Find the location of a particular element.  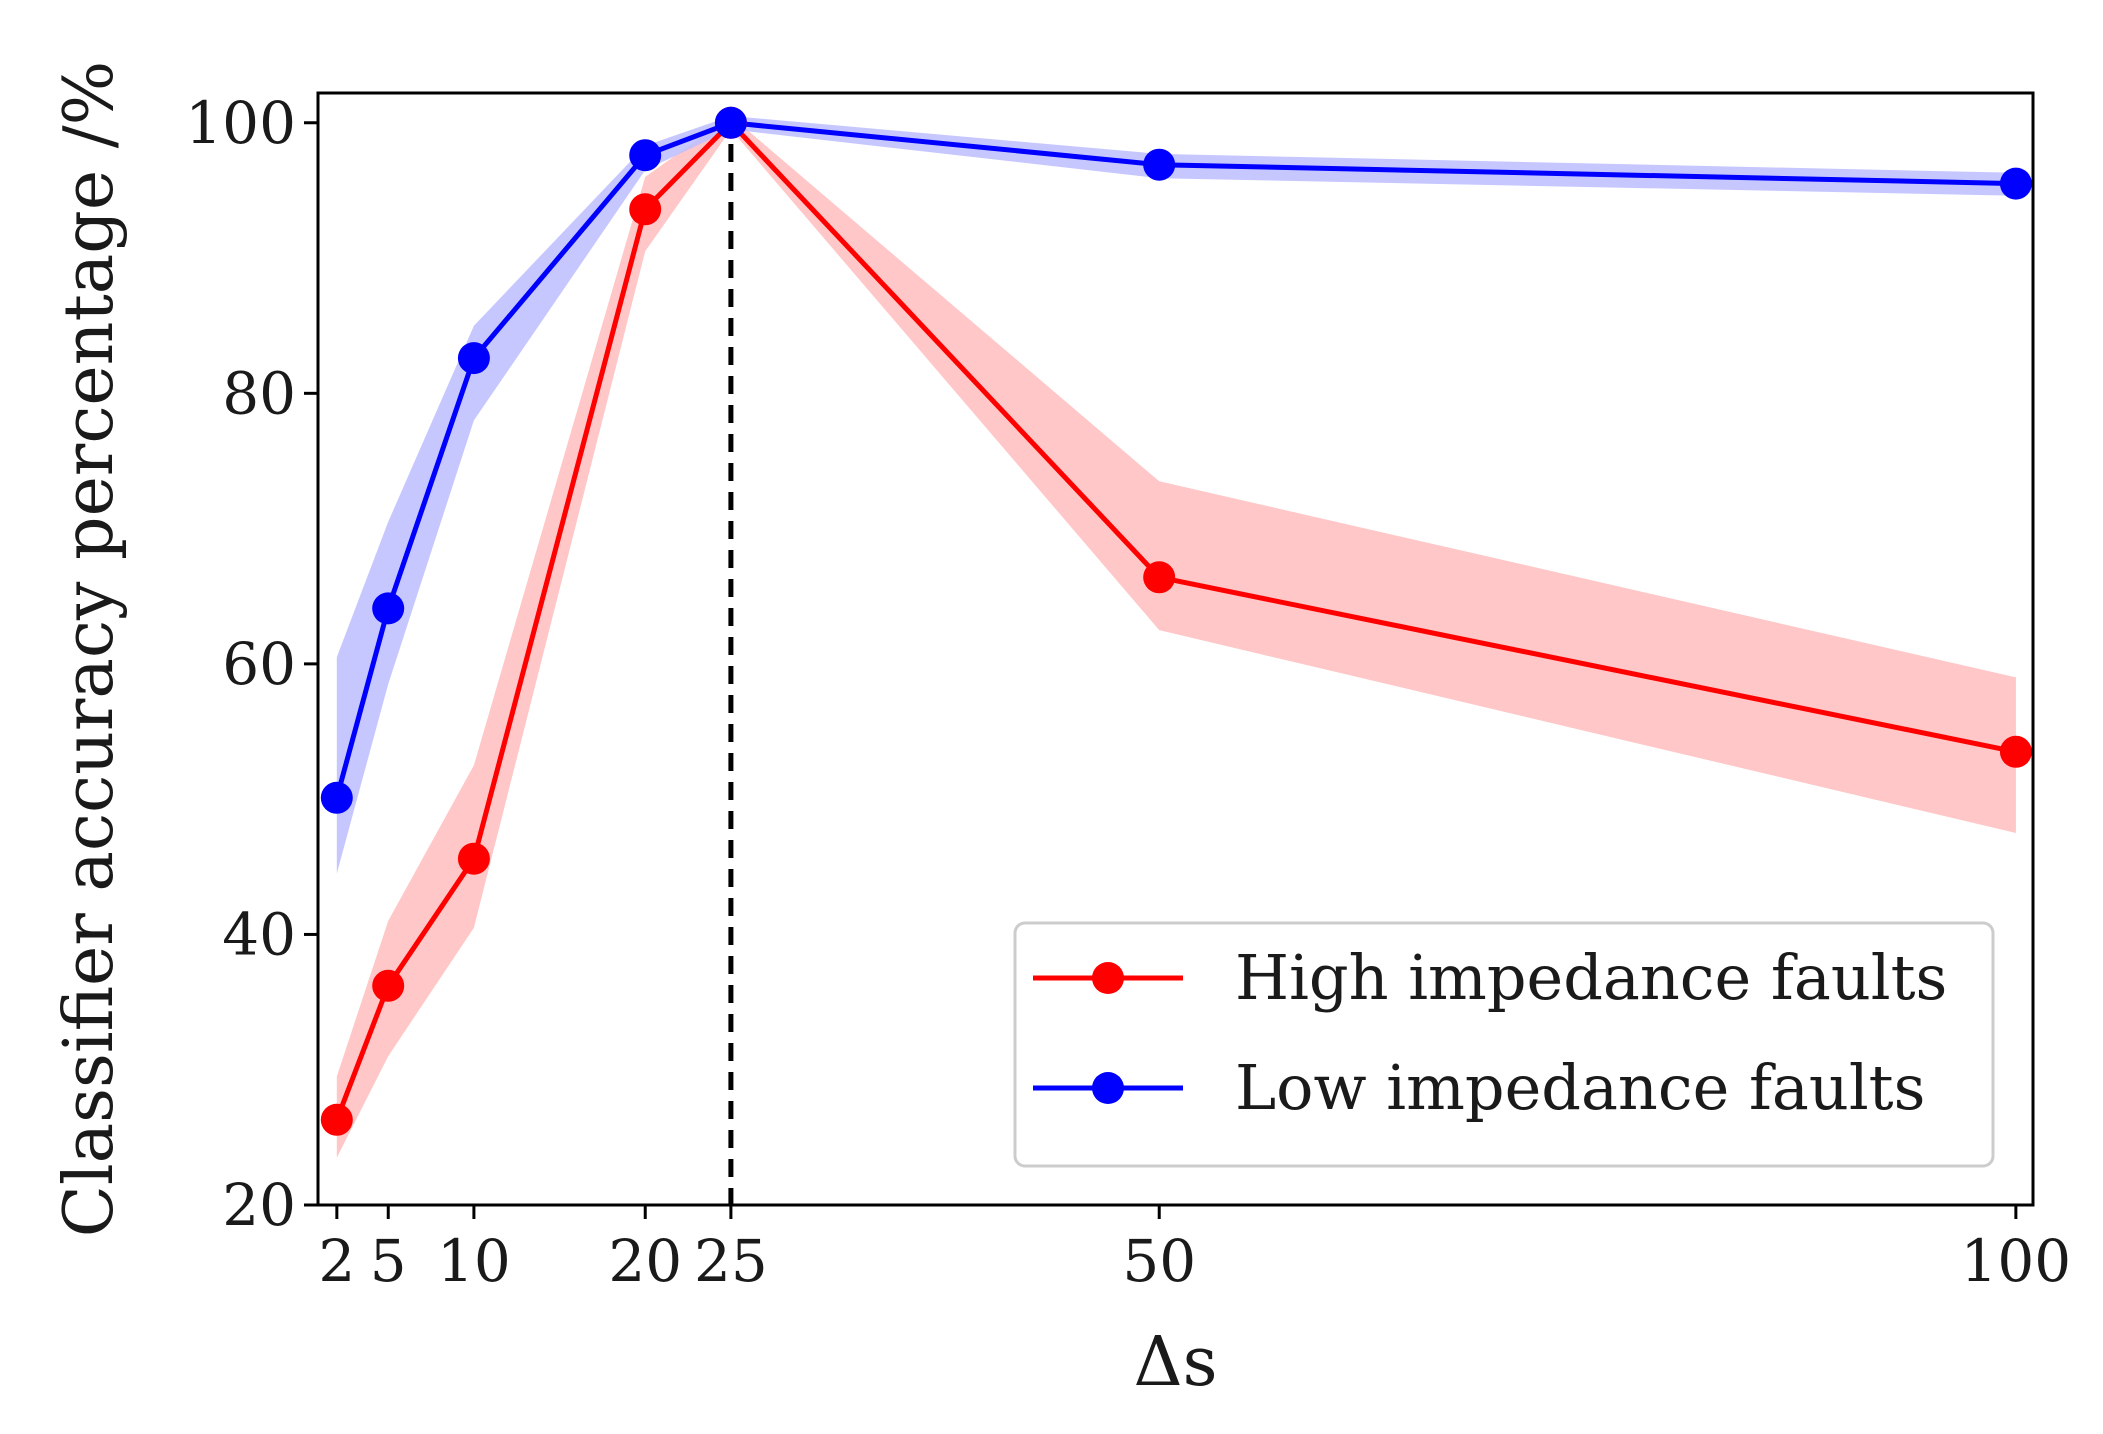

x-tick-label-5: 5 is located at coordinates (388, 1261).